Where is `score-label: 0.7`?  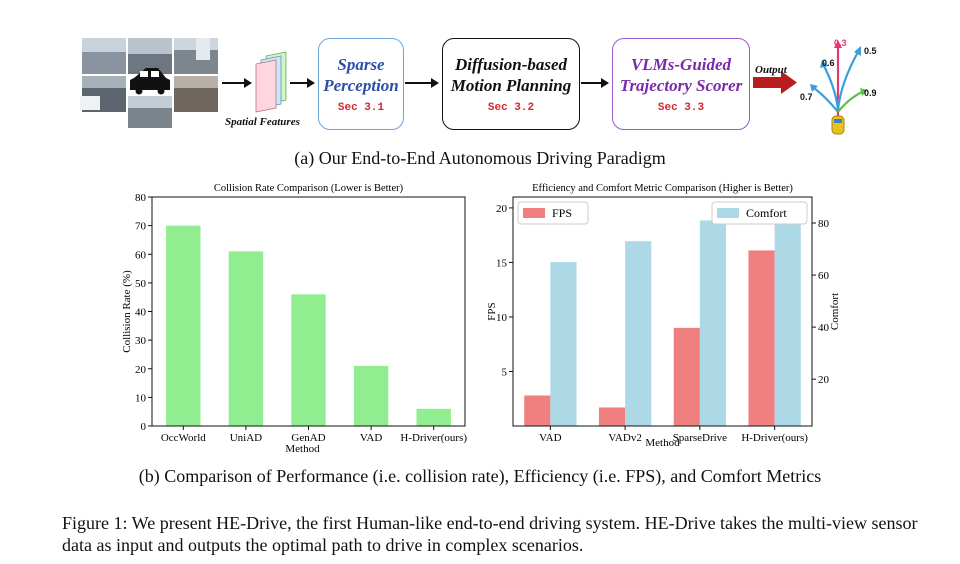 score-label: 0.7 is located at coordinates (806, 97).